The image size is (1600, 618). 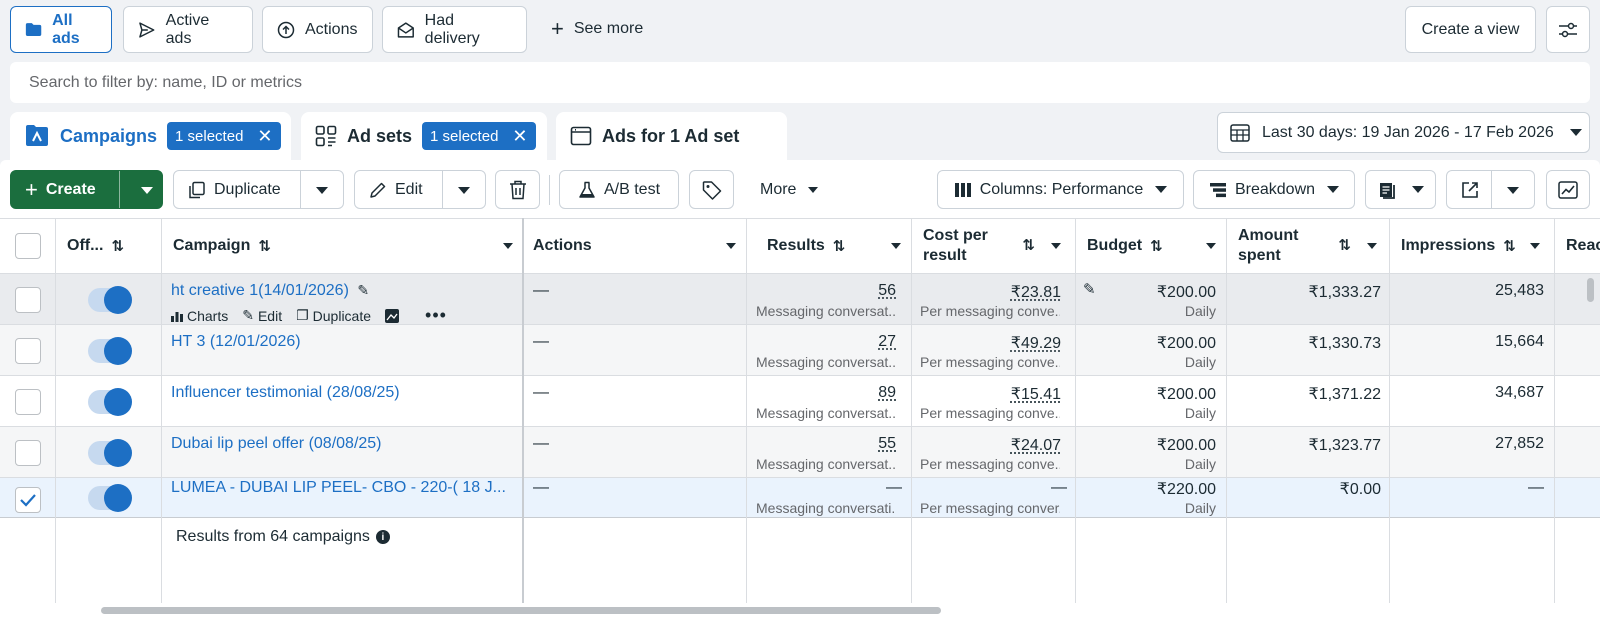 I want to click on view-settings-button, so click(x=1568, y=29).